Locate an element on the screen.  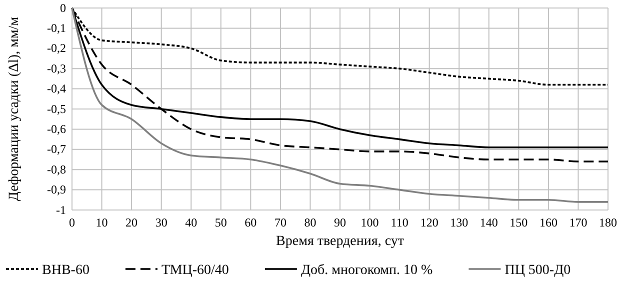
y-tick-label: -0,8 is located at coordinates (56, 169).